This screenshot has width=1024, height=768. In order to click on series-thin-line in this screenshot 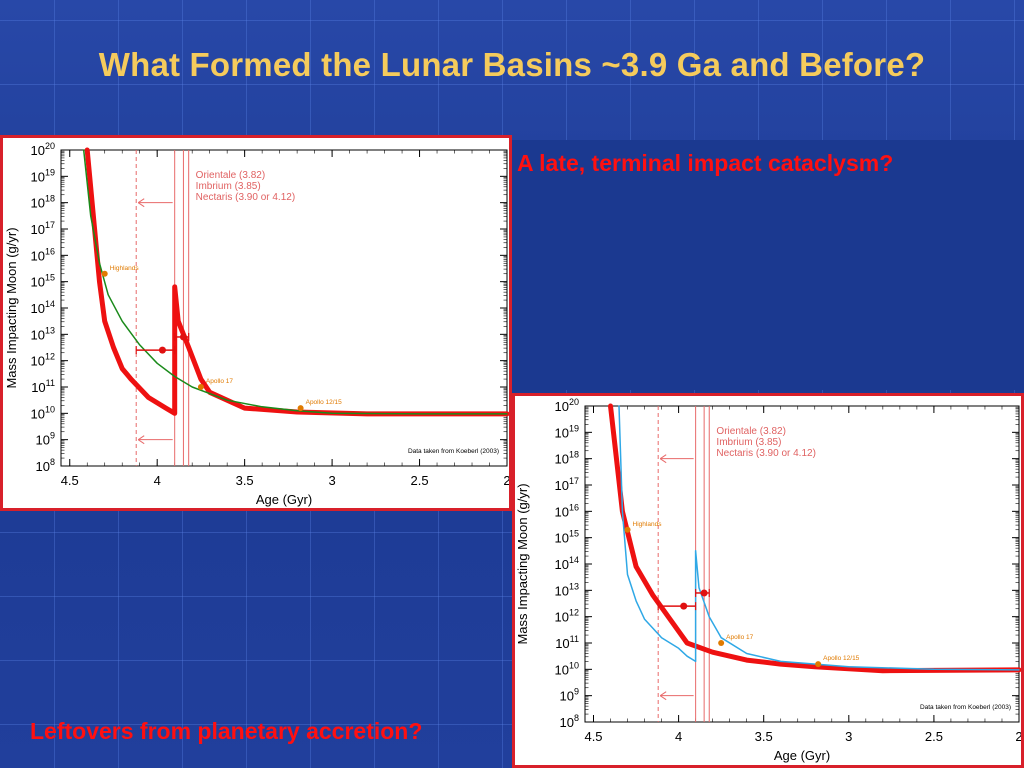, I will do `click(295, 282)`.